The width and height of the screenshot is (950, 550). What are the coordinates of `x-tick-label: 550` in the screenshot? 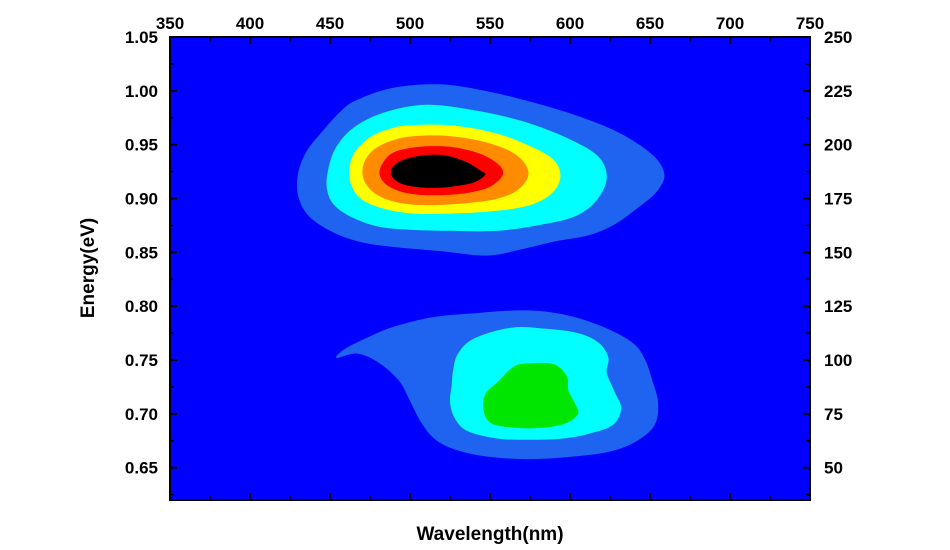 It's located at (490, 23).